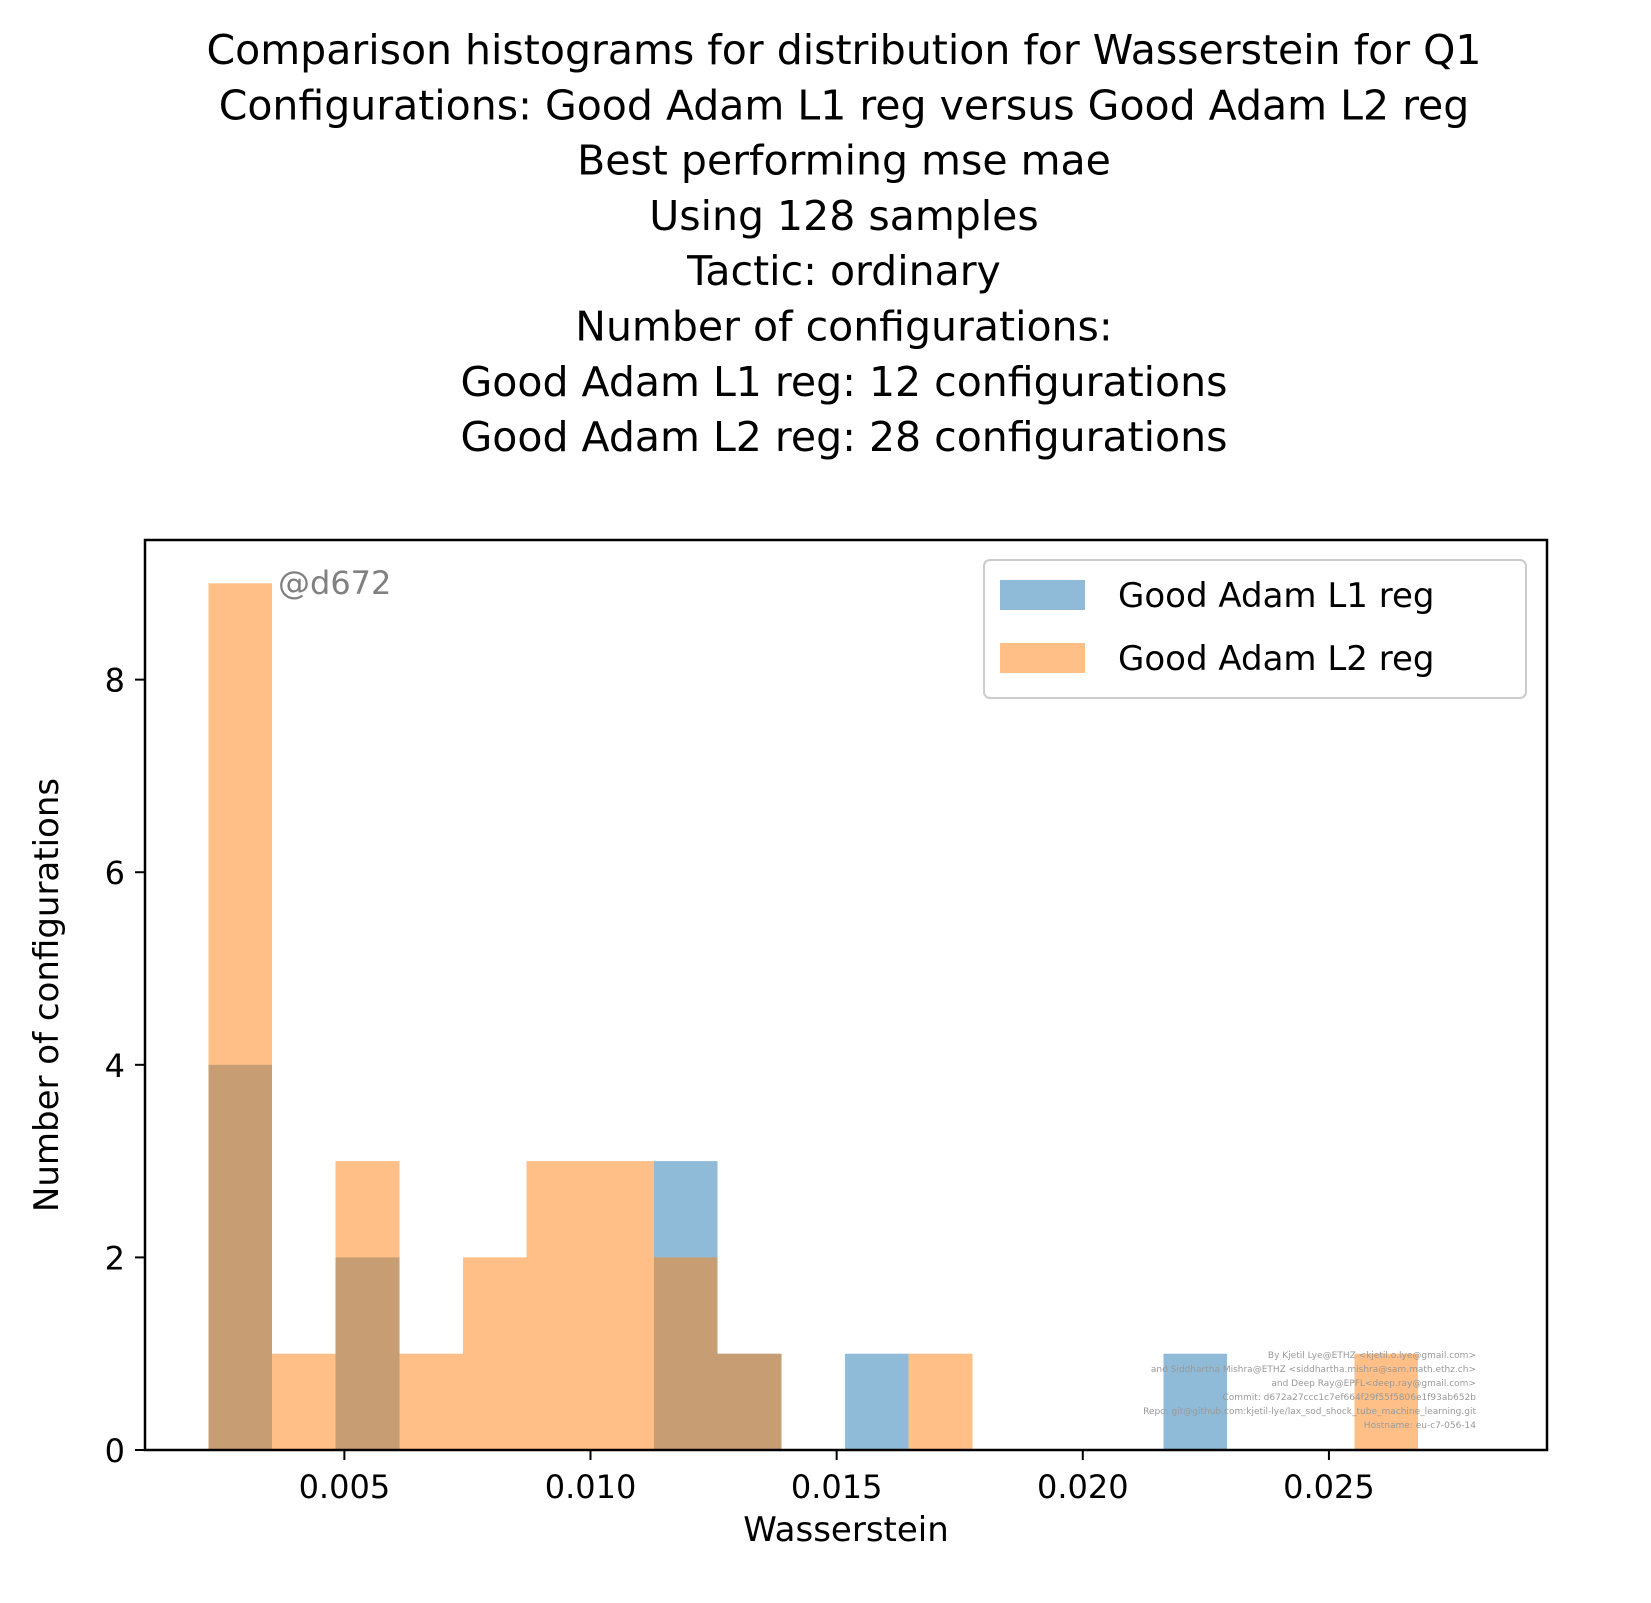 The image size is (1651, 1603). What do you see at coordinates (115, 1258) in the screenshot?
I see `y-tick-label: 2` at bounding box center [115, 1258].